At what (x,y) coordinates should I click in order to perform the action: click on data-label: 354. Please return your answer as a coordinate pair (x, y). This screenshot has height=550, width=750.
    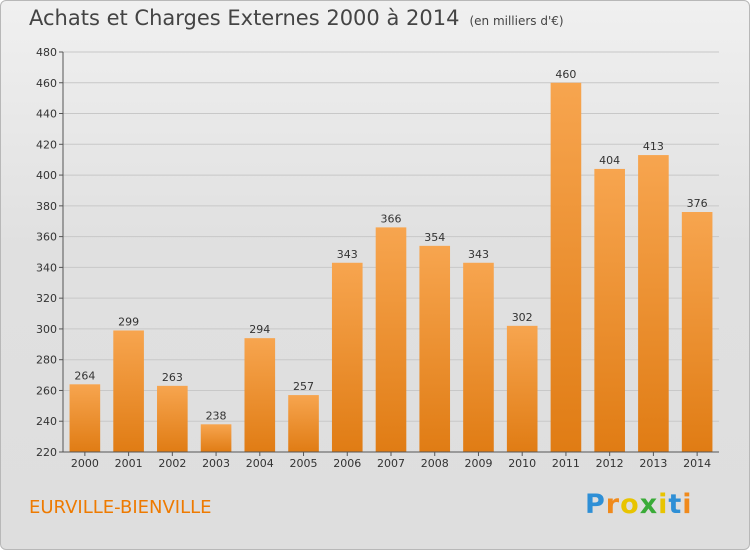
    Looking at the image, I should click on (434, 237).